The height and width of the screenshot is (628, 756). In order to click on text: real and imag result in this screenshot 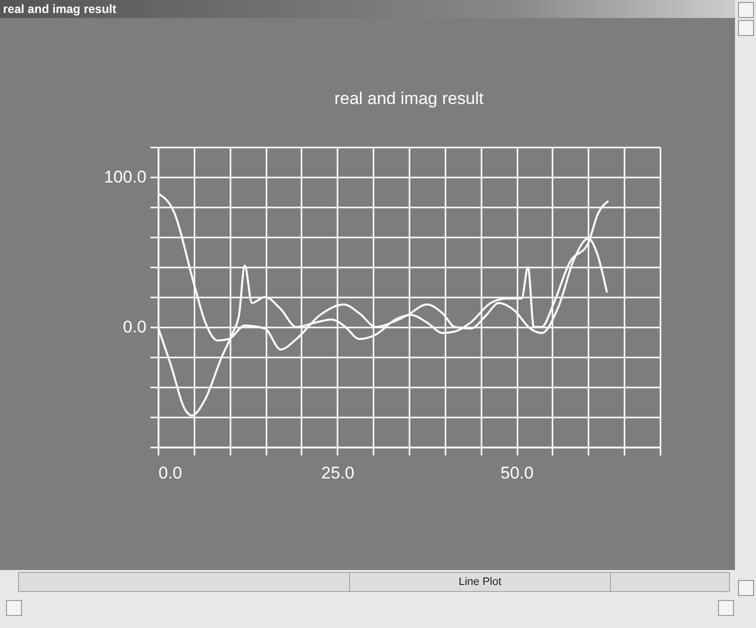, I will do `click(367, 9)`.